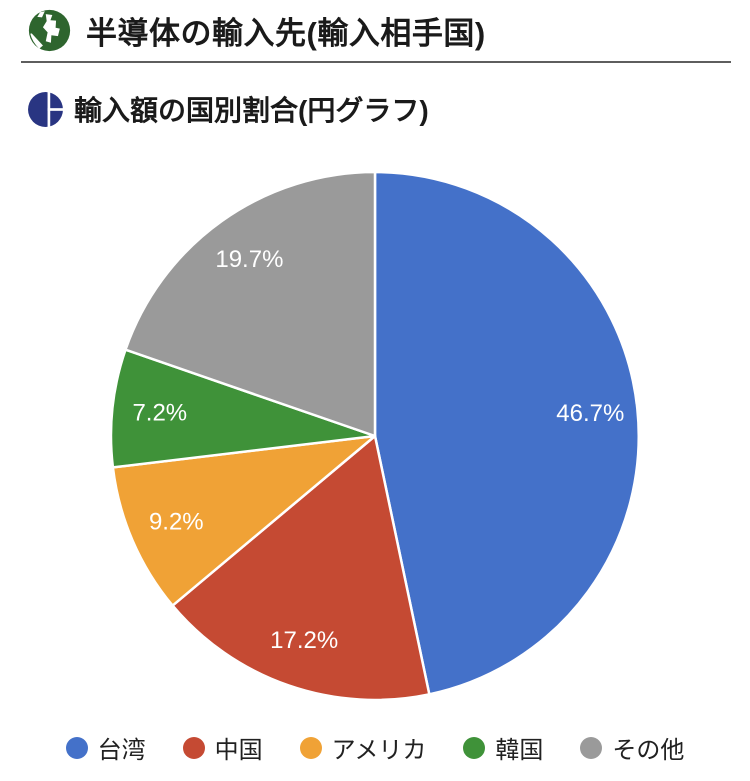 The height and width of the screenshot is (781, 750). Describe the element at coordinates (238, 750) in the screenshot. I see `legend-label-1: 中国` at that location.